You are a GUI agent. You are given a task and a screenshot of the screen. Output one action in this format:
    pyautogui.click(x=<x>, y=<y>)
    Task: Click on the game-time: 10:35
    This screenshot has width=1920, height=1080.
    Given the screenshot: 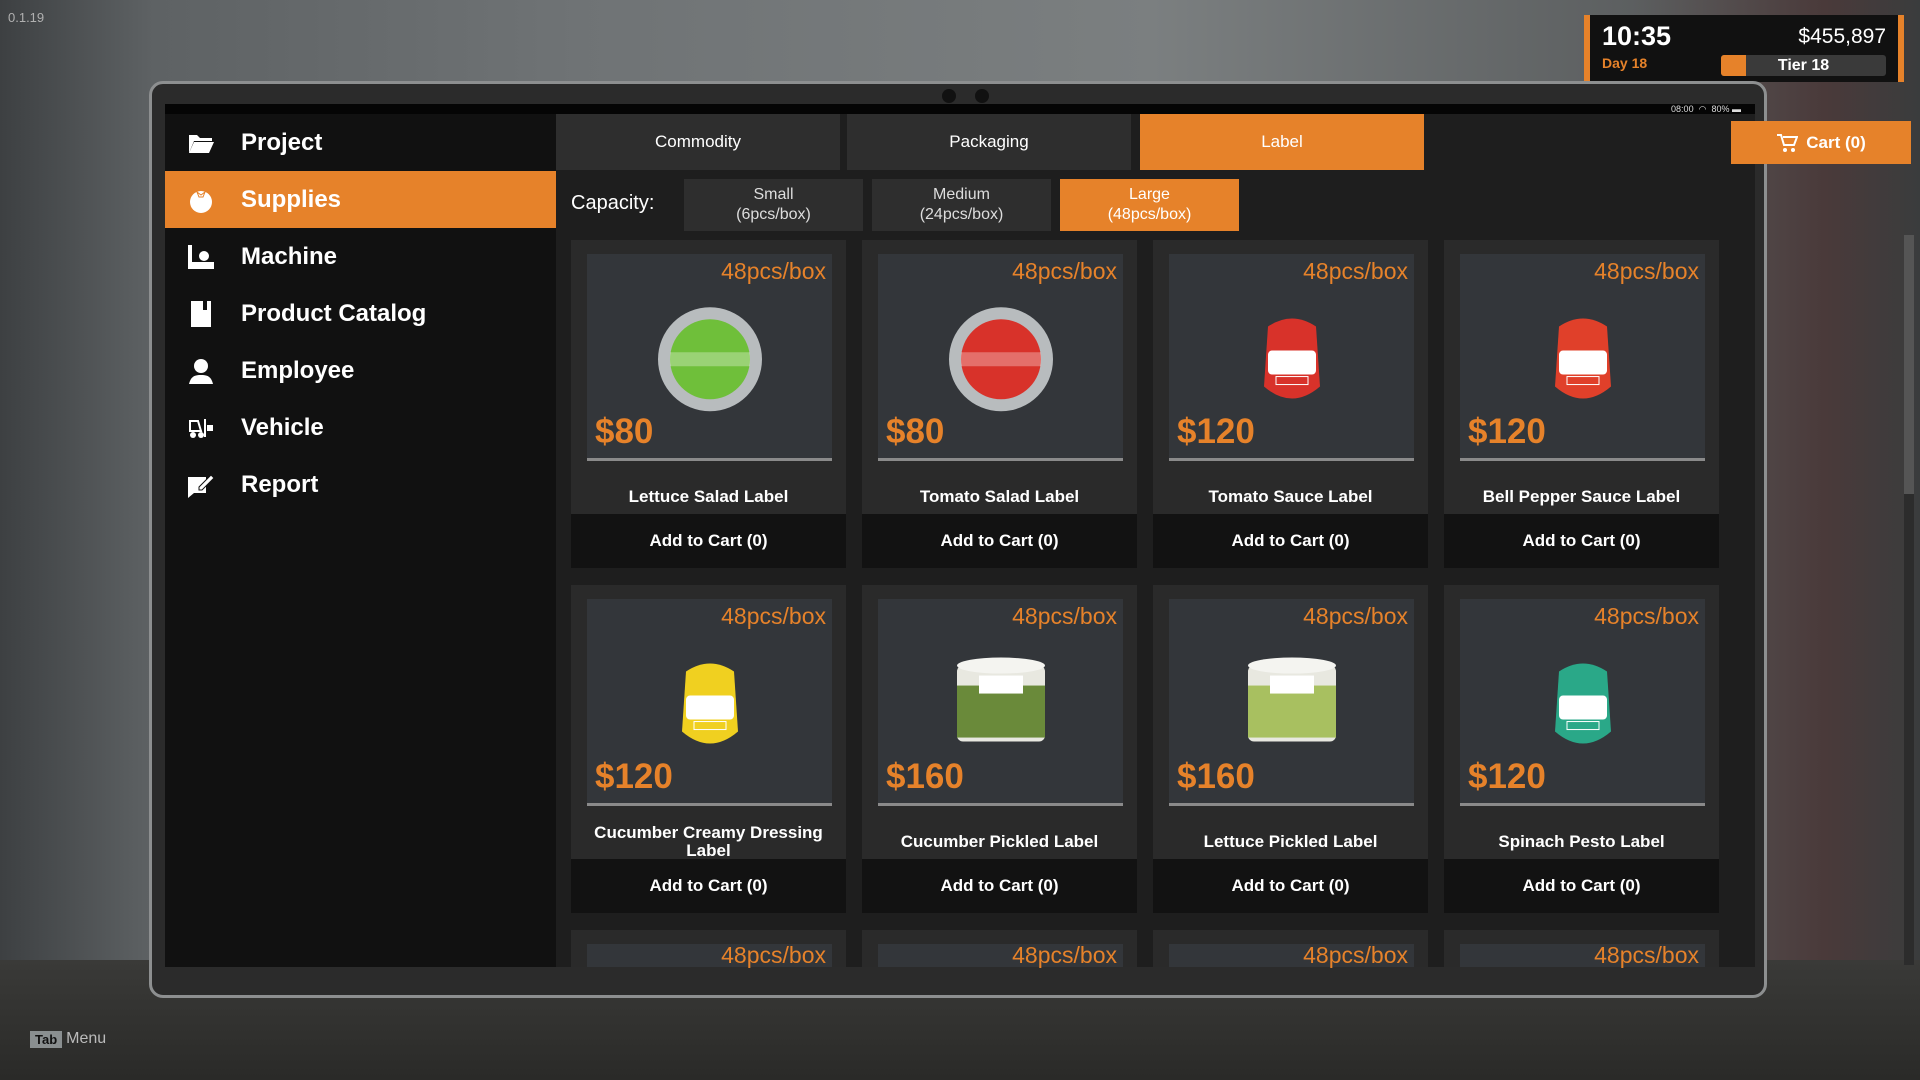 What is the action you would take?
    pyautogui.click(x=1637, y=36)
    